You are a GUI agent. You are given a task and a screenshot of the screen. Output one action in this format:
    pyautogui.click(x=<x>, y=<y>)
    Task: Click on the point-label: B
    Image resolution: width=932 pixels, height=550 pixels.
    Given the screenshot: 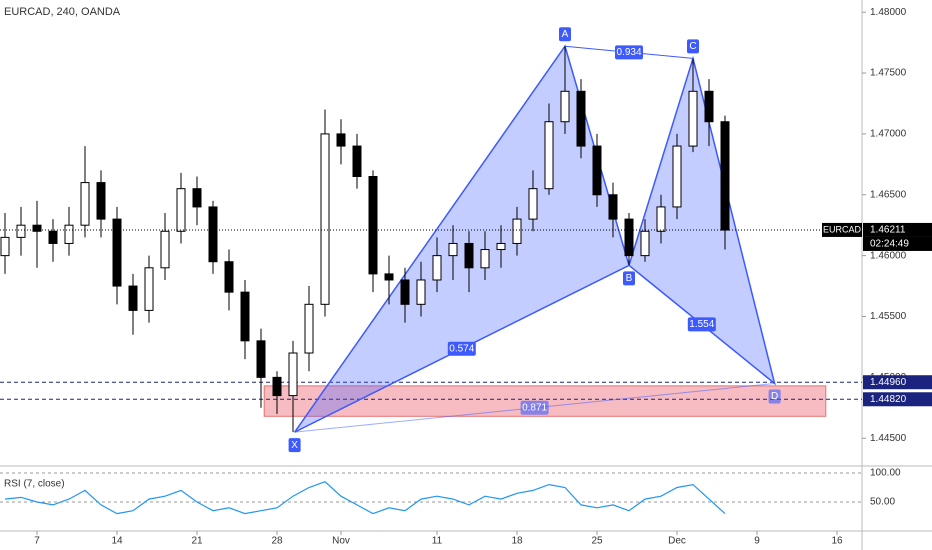 What is the action you would take?
    pyautogui.click(x=629, y=278)
    